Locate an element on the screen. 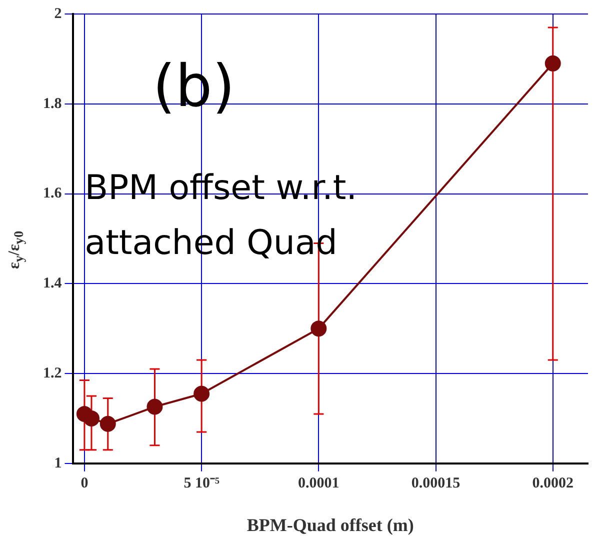 The height and width of the screenshot is (541, 597). y-tick-label: 2 is located at coordinates (58, 14).